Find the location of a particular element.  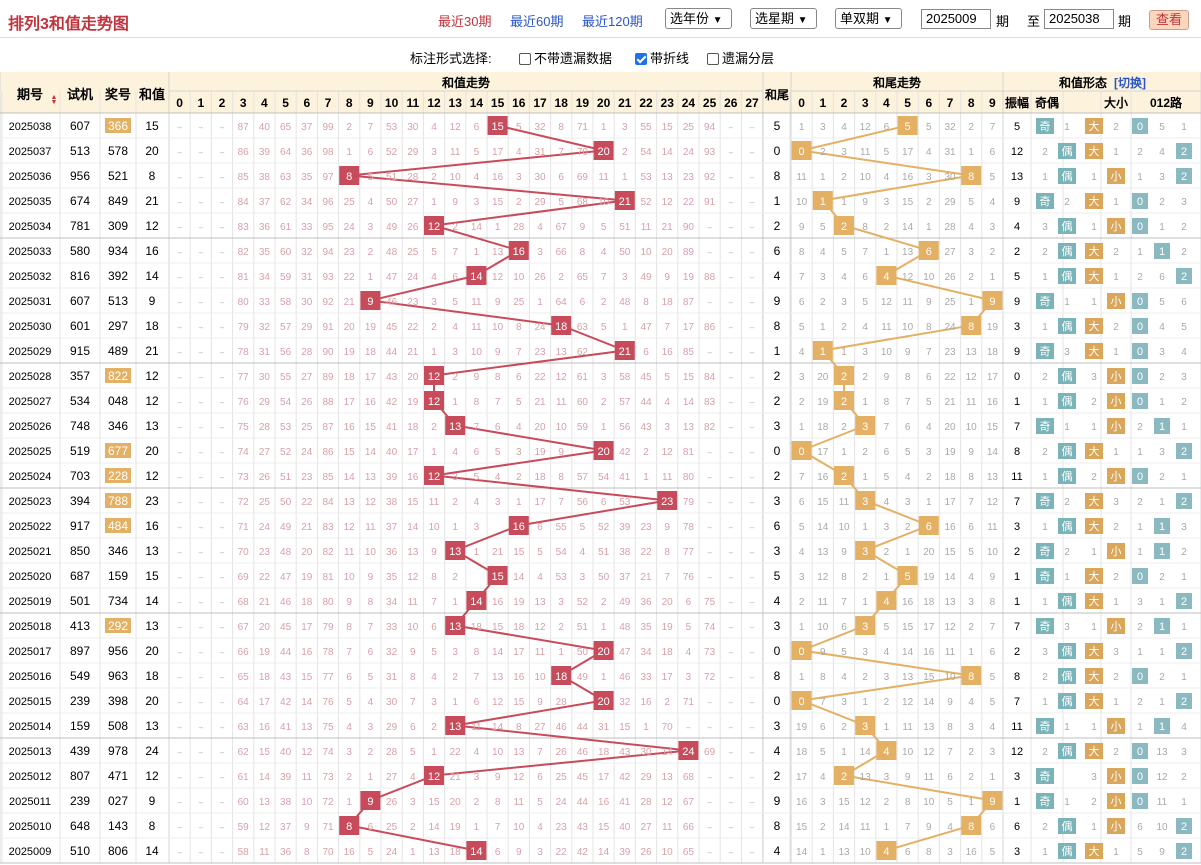

tail-miss-value: 15 is located at coordinates (908, 202).